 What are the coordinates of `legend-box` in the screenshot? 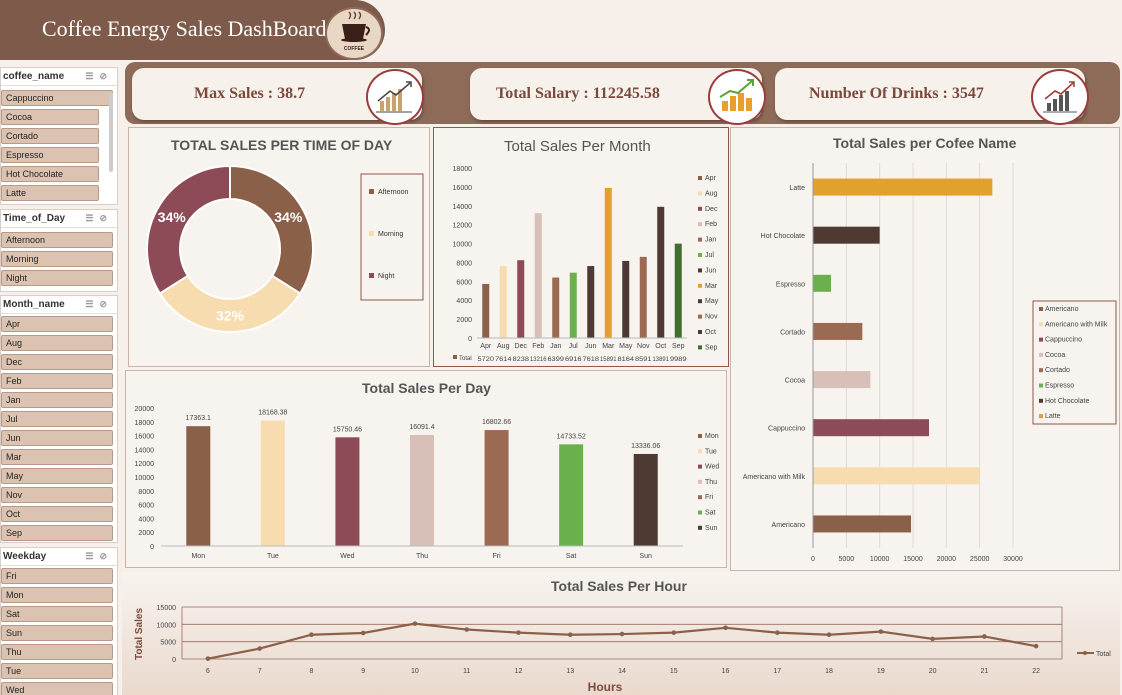 It's located at (1074, 362).